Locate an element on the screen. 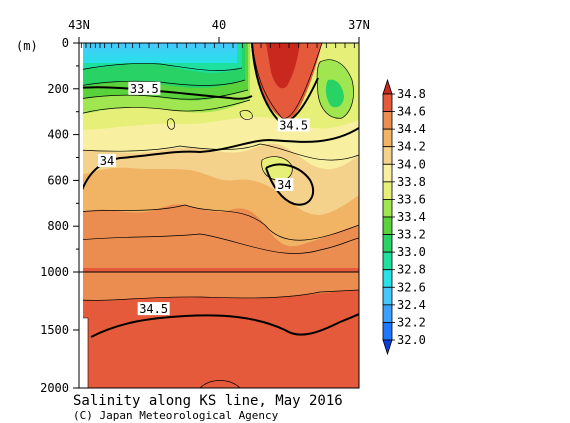 The height and width of the screenshot is (423, 570). x-axis: 43N 40 37N is located at coordinates (219, 30).